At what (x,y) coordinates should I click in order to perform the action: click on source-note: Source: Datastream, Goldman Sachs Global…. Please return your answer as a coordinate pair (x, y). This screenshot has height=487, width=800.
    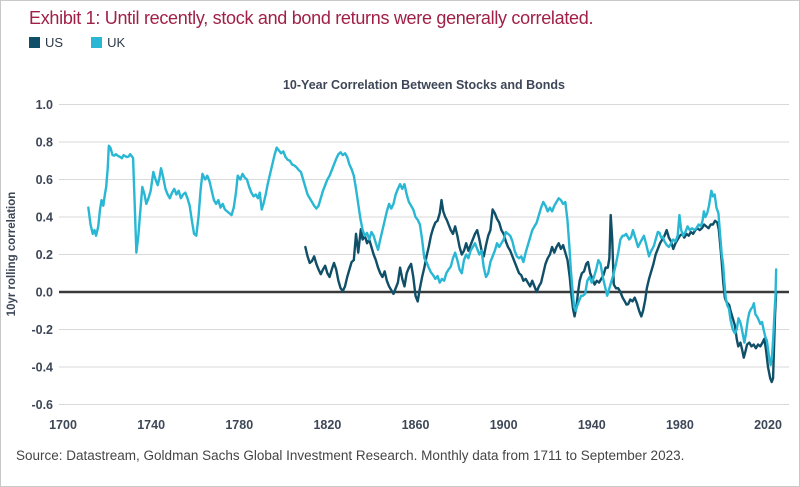
    Looking at the image, I should click on (350, 455).